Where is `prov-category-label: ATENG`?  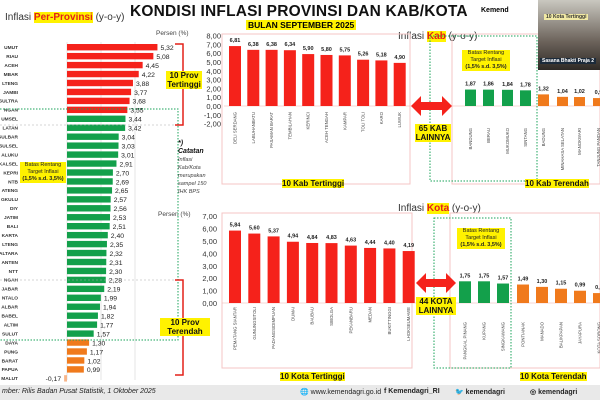
prov-category-label: ATENG is located at coordinates (10, 191).